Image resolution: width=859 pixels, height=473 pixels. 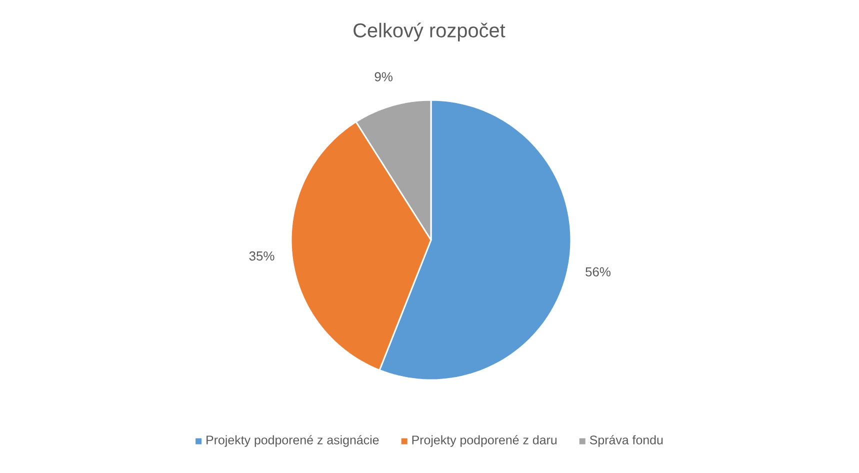 I want to click on legend-label: Projekty podporené z asignácie, so click(x=292, y=441).